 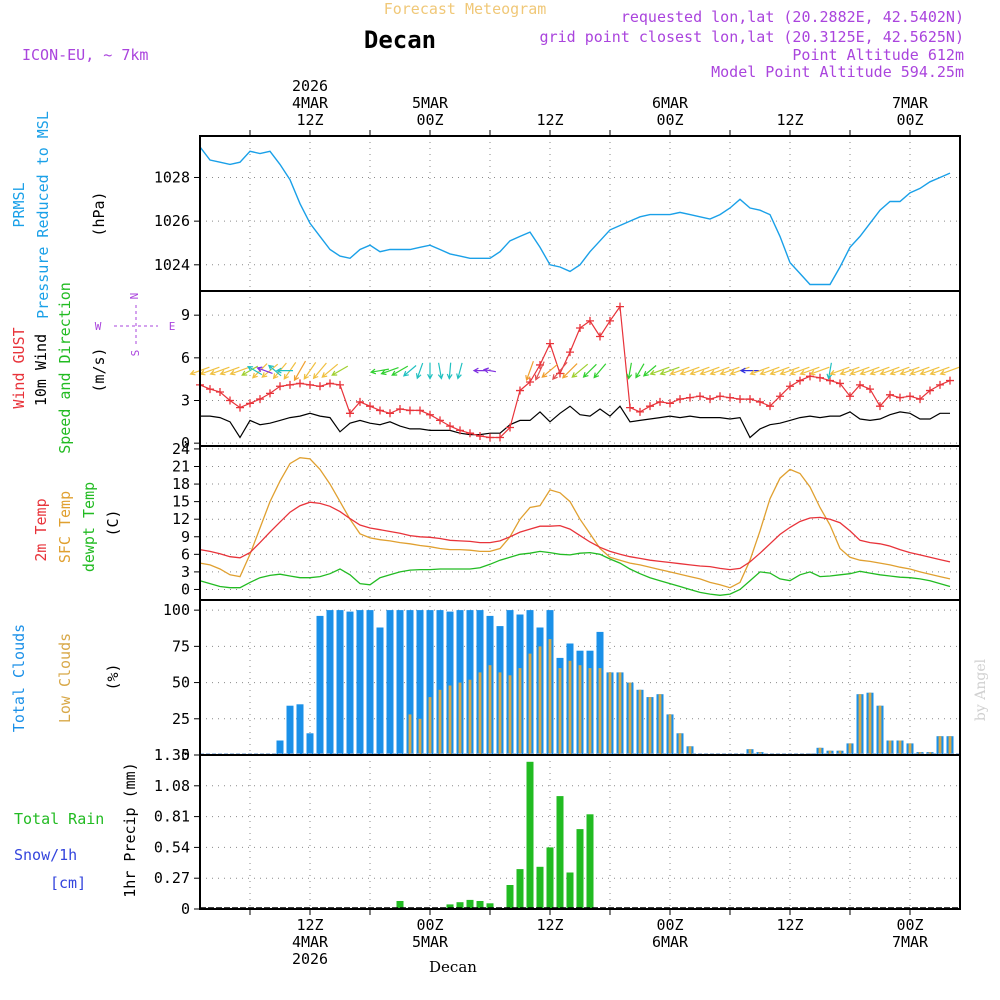 What do you see at coordinates (98, 326) in the screenshot?
I see `compass-w: W` at bounding box center [98, 326].